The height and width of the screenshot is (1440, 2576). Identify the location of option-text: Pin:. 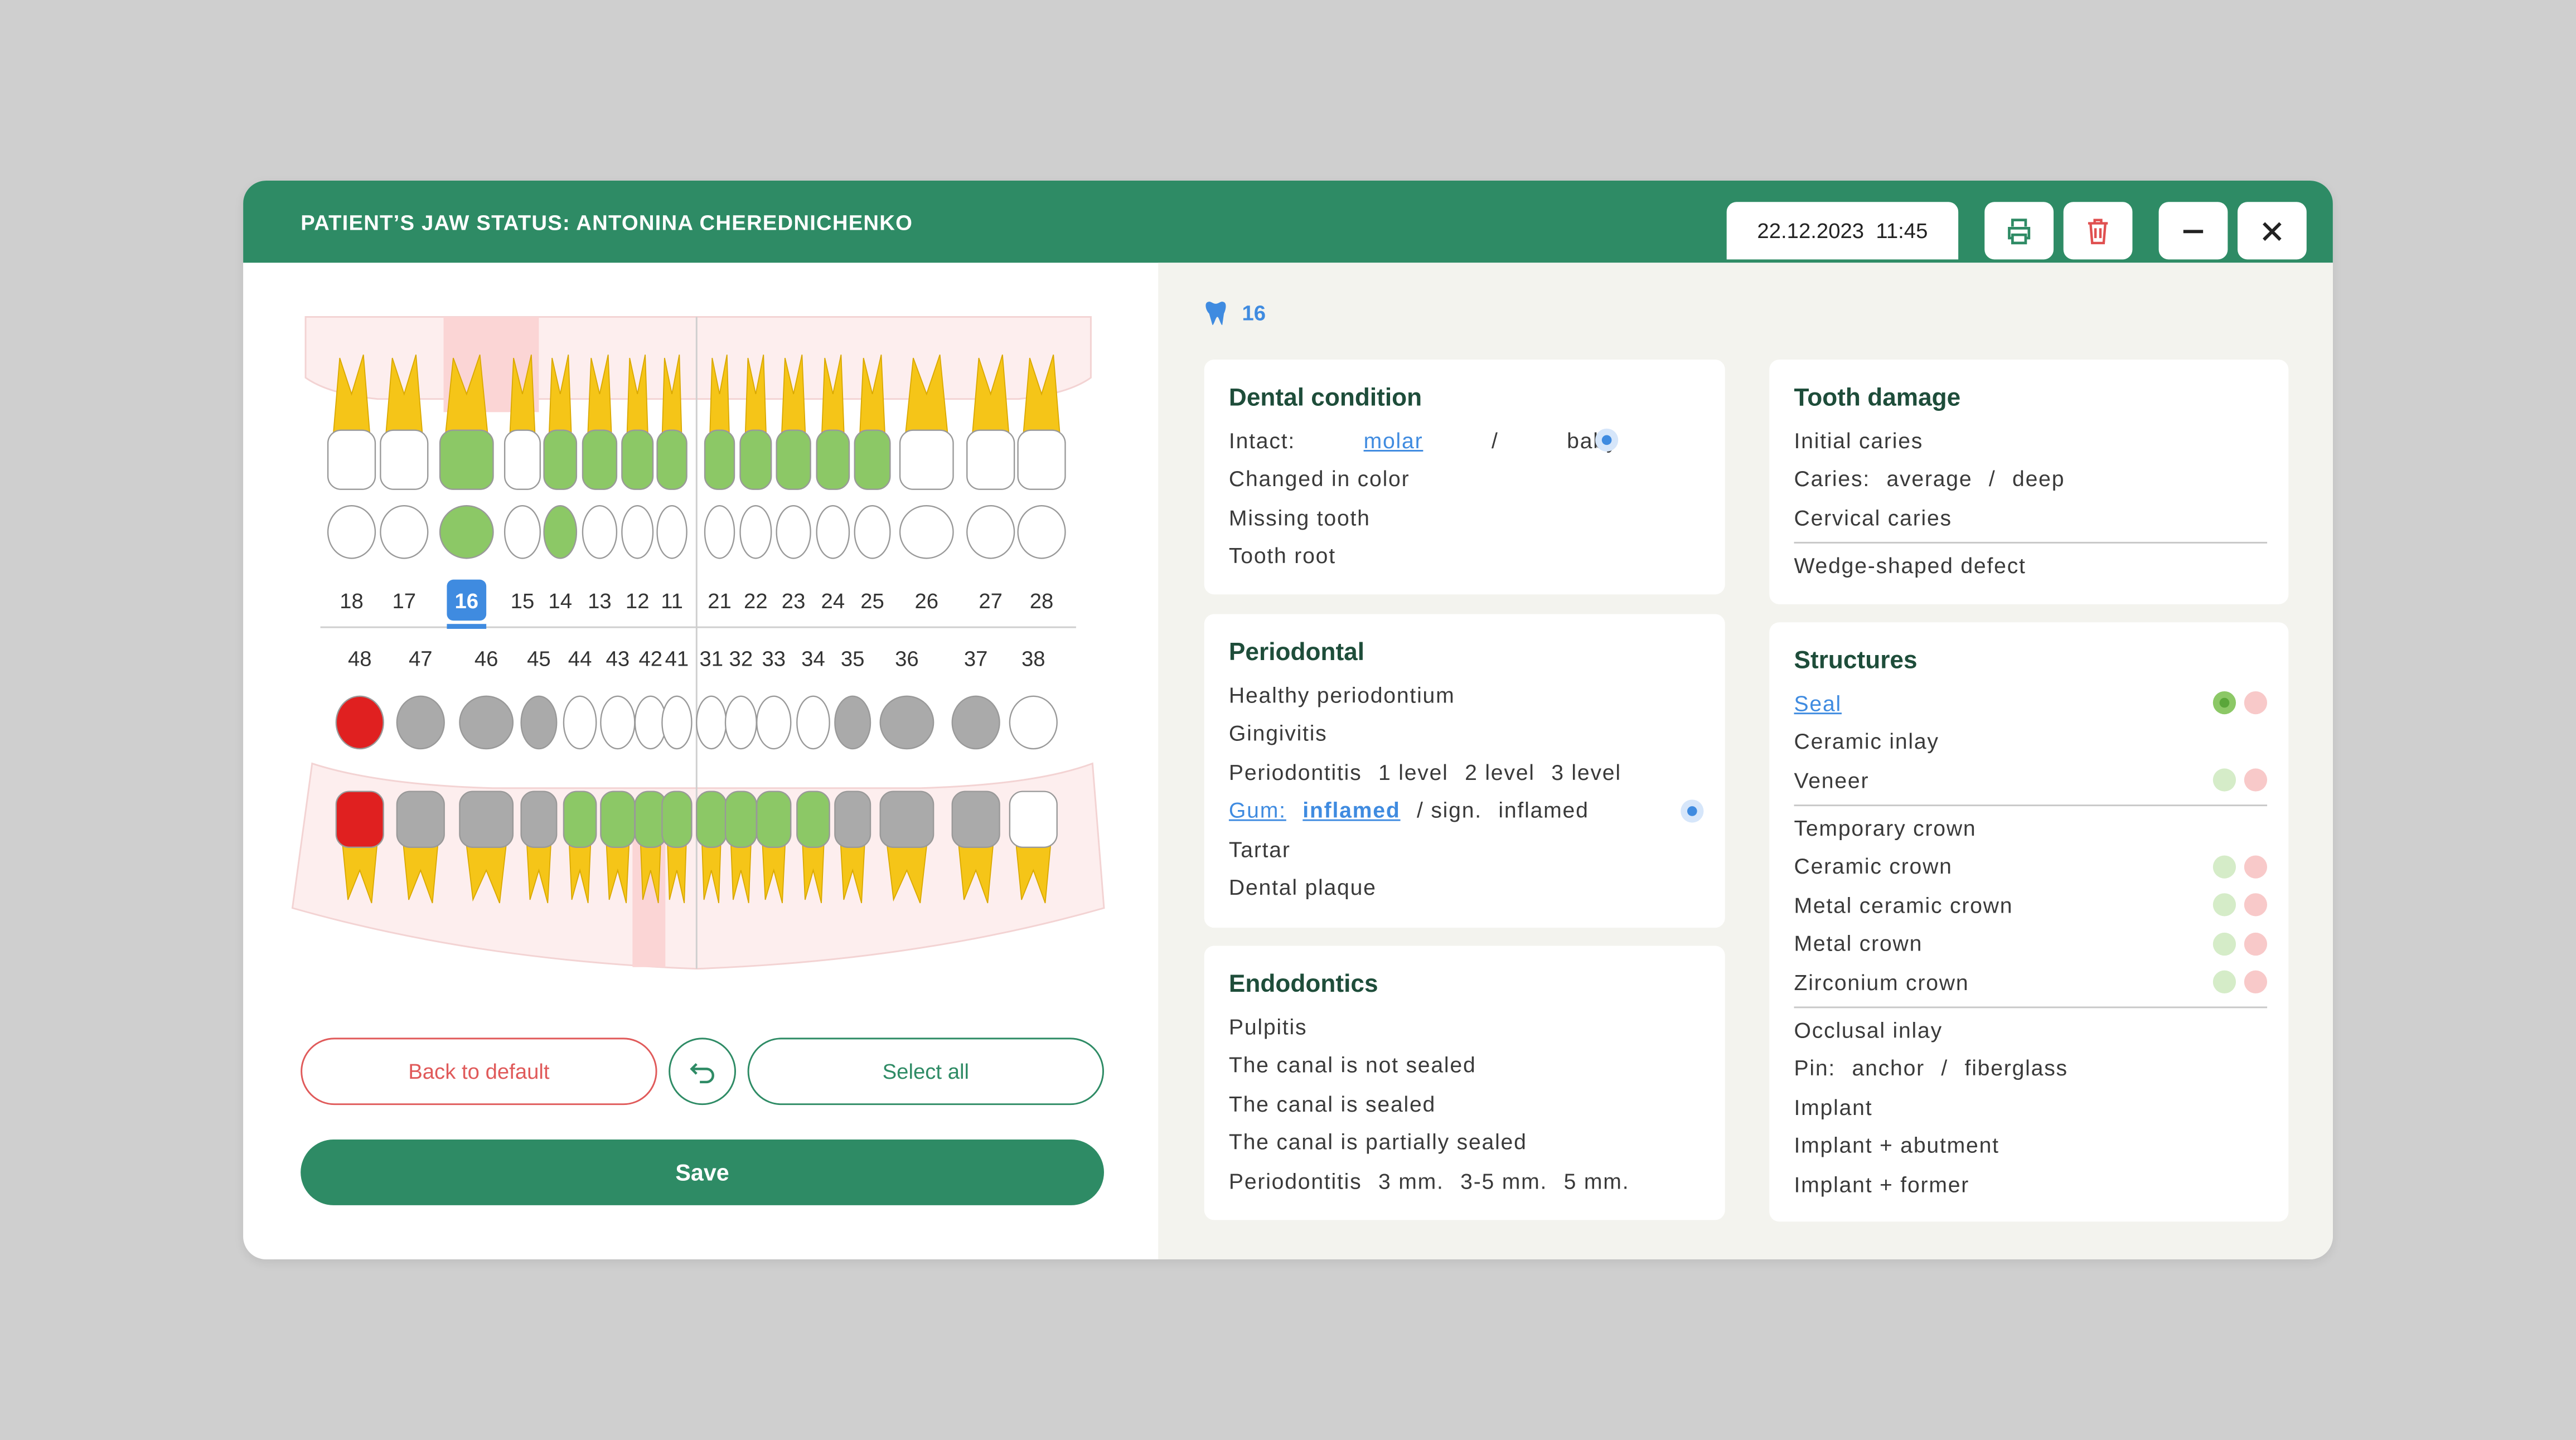
(1815, 1068).